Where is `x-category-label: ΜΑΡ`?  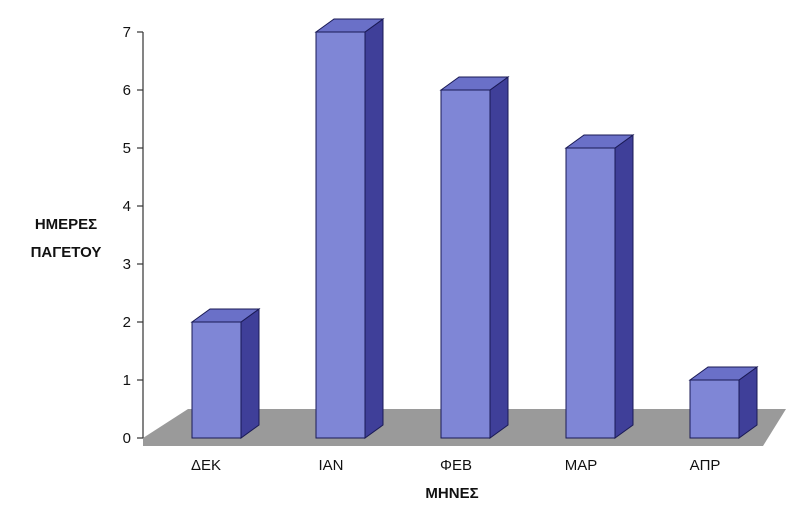
x-category-label: ΜΑΡ is located at coordinates (581, 465).